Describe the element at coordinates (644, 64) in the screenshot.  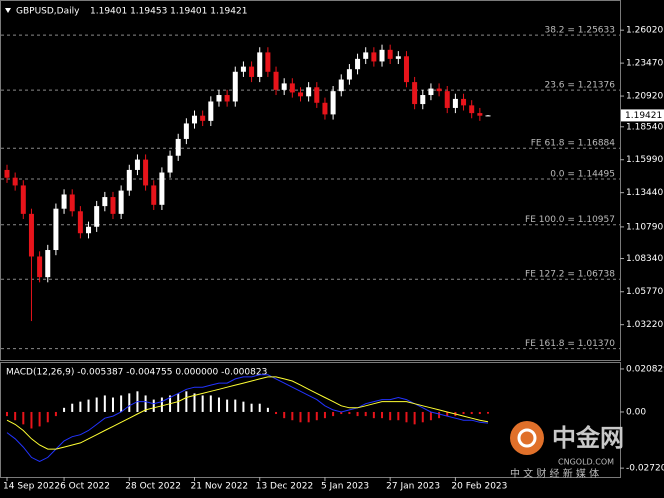
I see `y-tick-label: 1.23470` at that location.